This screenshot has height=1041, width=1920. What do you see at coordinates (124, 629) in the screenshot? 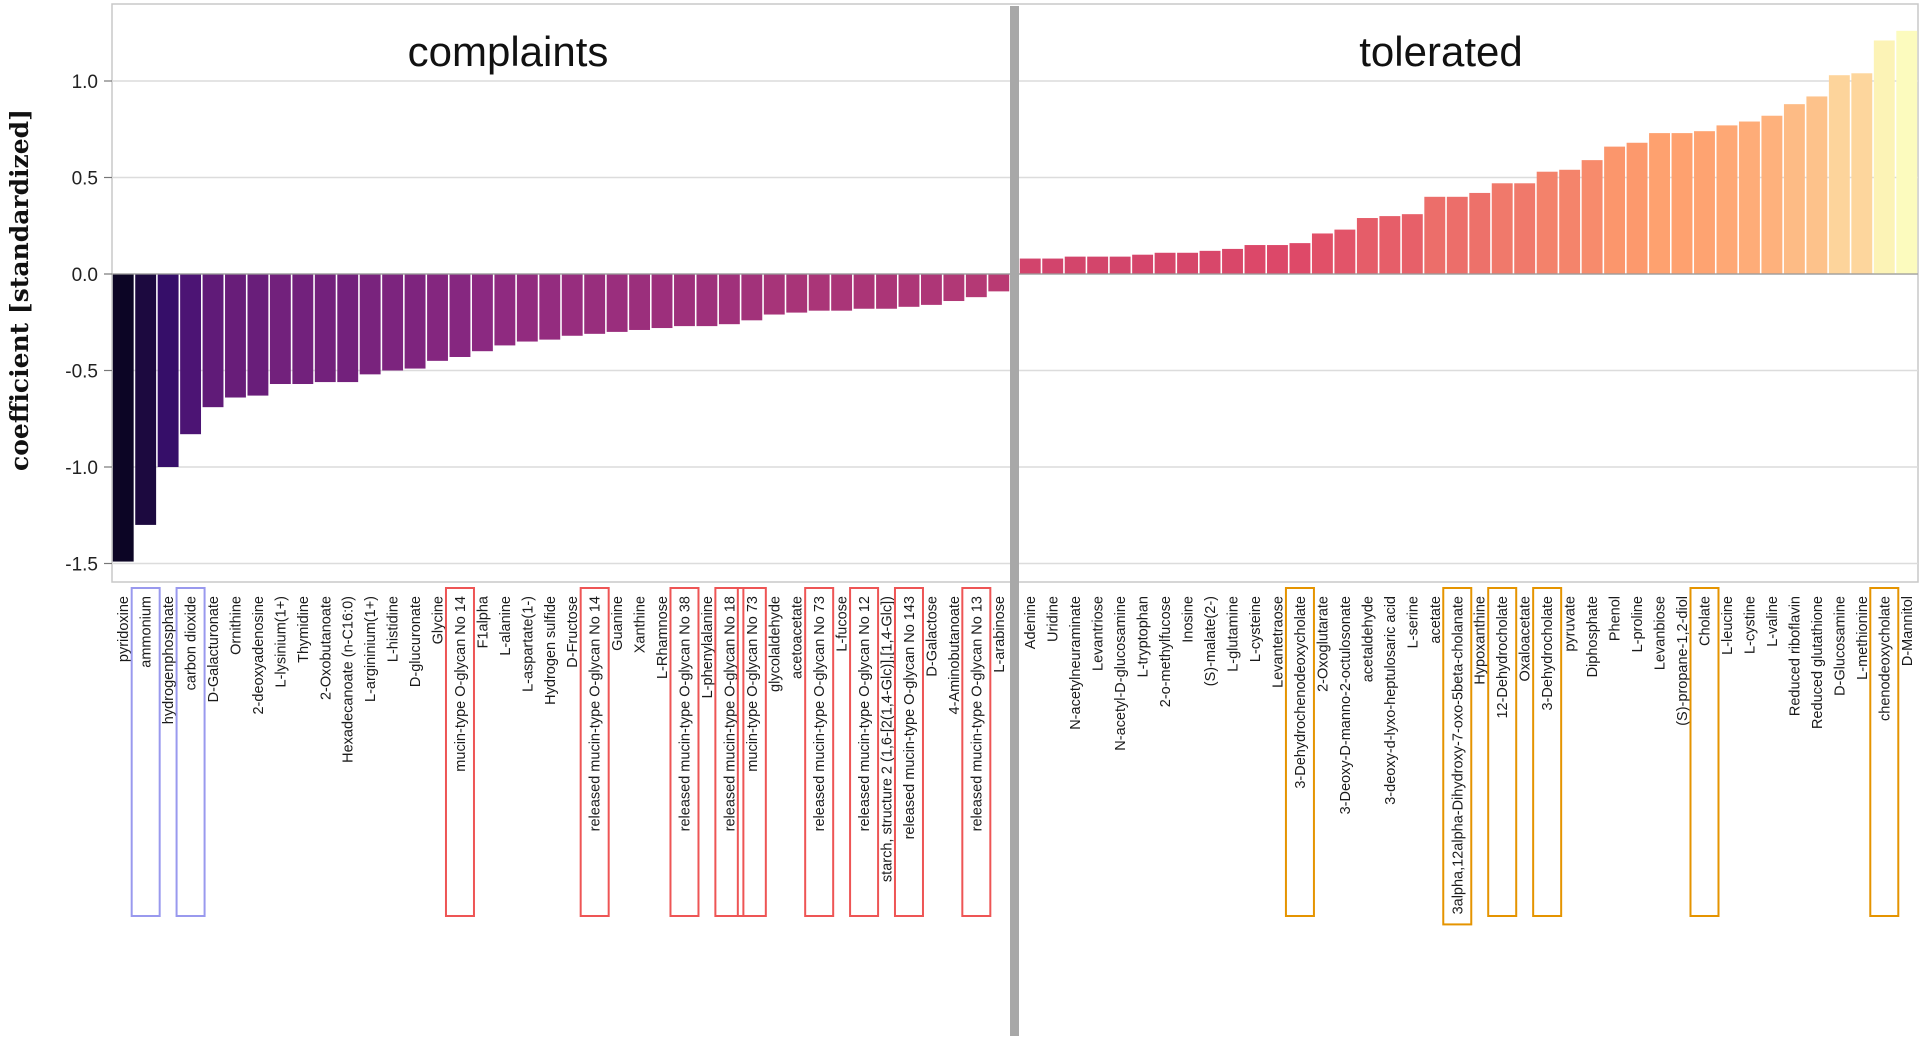
I see `x-tick-label: pyridoxine` at bounding box center [124, 629].